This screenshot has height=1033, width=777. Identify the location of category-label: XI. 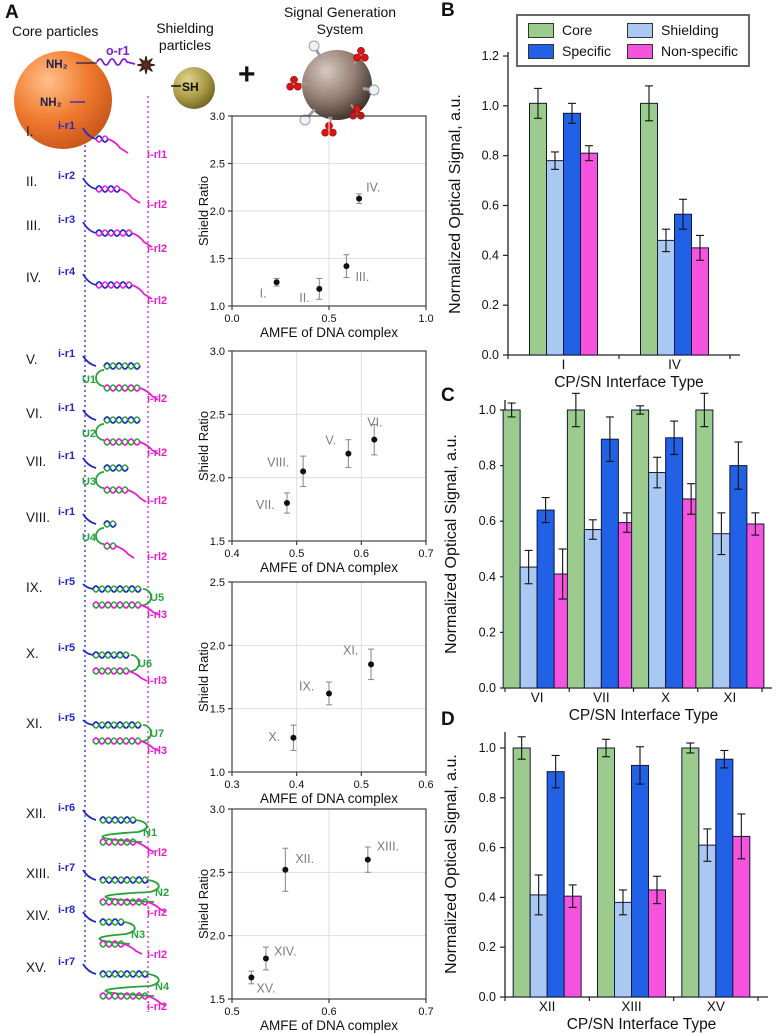
(729, 697).